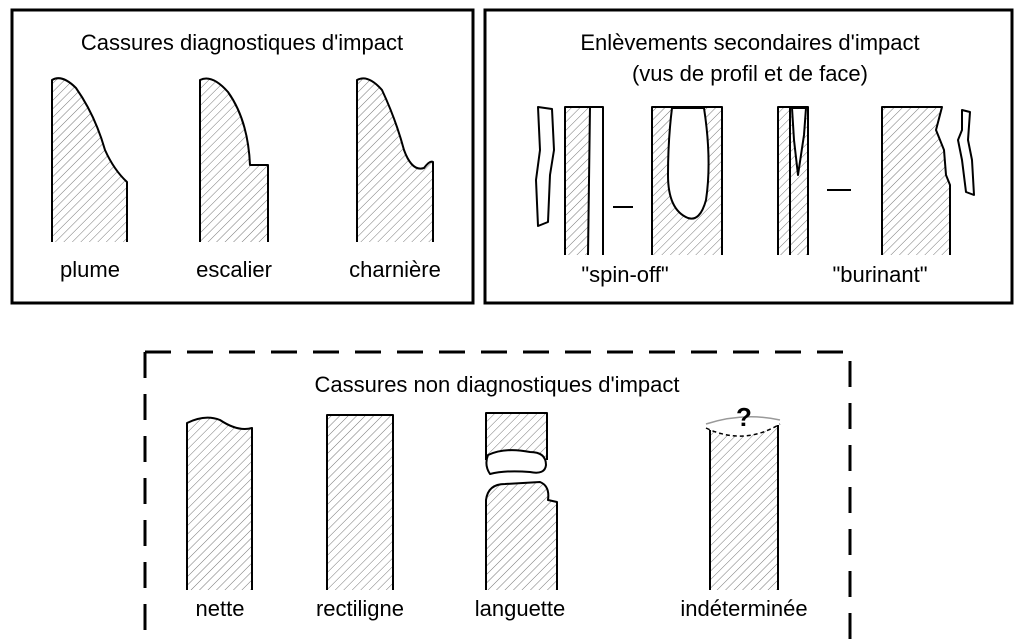 The height and width of the screenshot is (643, 1016). I want to click on panel-title: (vus de profil et de face), so click(750, 73).